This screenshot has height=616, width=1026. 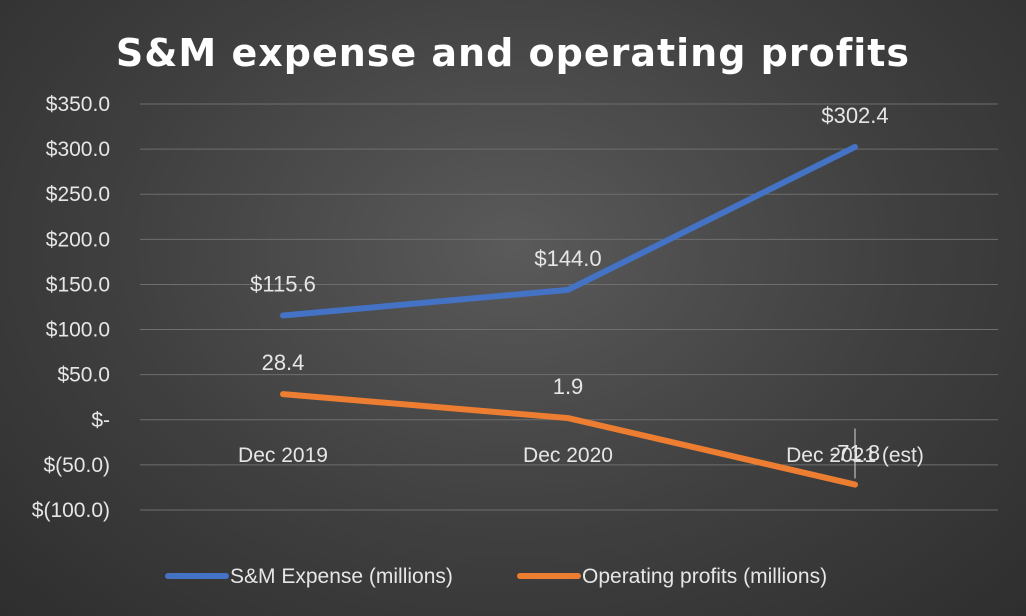 What do you see at coordinates (78, 330) in the screenshot?
I see `y-tick-label: $100.0` at bounding box center [78, 330].